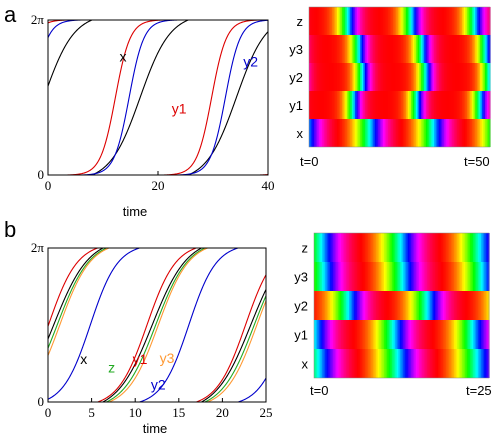  Describe the element at coordinates (479, 390) in the screenshot. I see `panel-b-heatmap-end: t=25` at that location.